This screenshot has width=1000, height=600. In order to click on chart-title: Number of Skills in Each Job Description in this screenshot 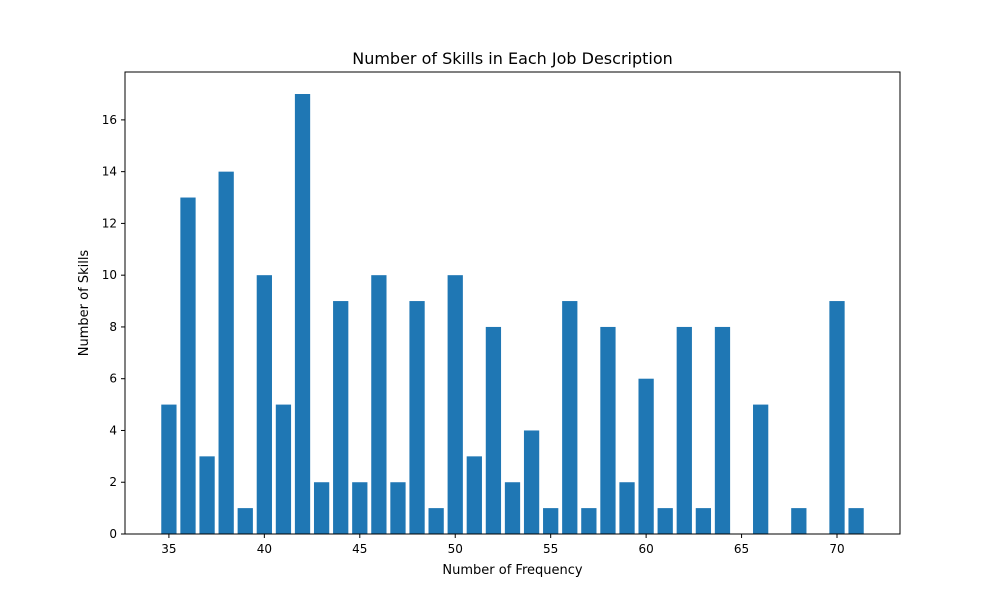, I will do `click(512, 58)`.